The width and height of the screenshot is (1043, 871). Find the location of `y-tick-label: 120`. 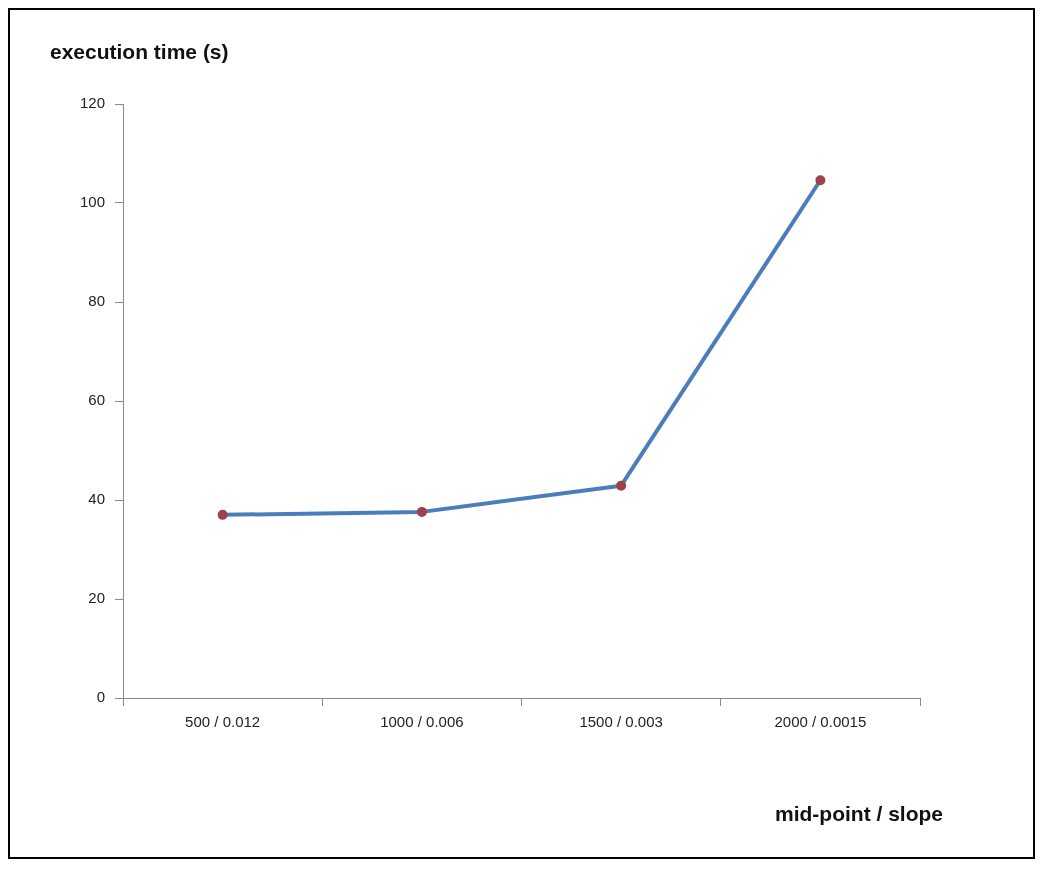

y-tick-label: 120 is located at coordinates (93, 103).